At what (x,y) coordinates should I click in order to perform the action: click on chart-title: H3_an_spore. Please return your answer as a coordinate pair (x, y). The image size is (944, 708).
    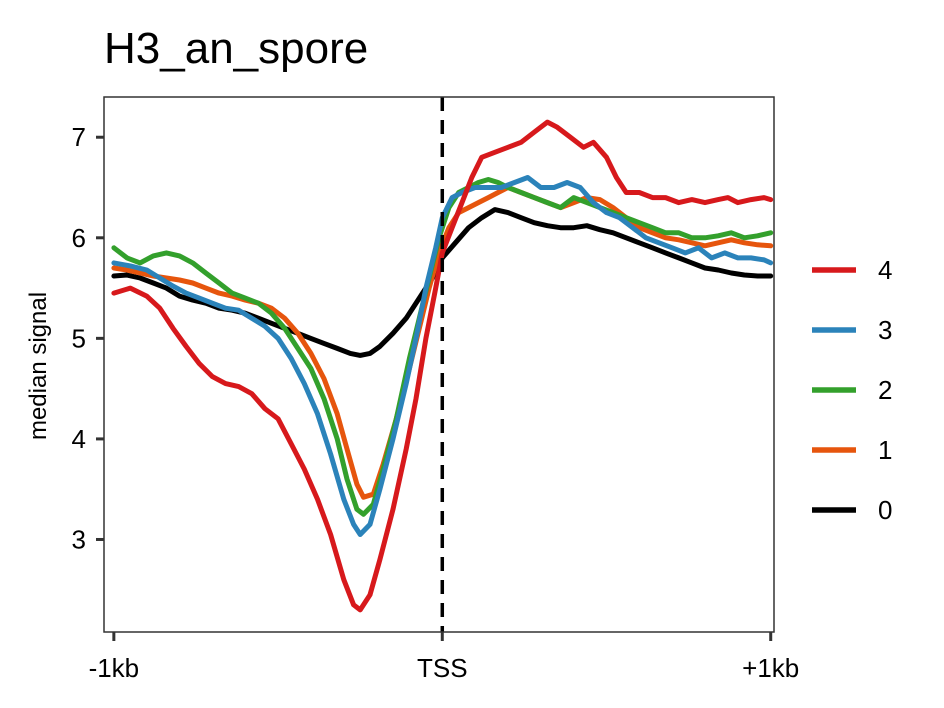
    Looking at the image, I should click on (236, 48).